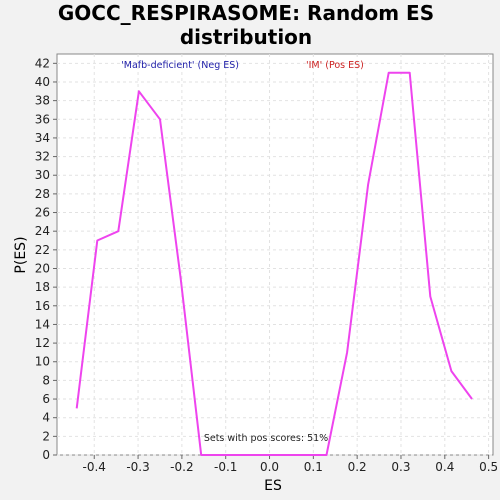  Describe the element at coordinates (42, 287) in the screenshot. I see `y-tick-label: 18` at that location.